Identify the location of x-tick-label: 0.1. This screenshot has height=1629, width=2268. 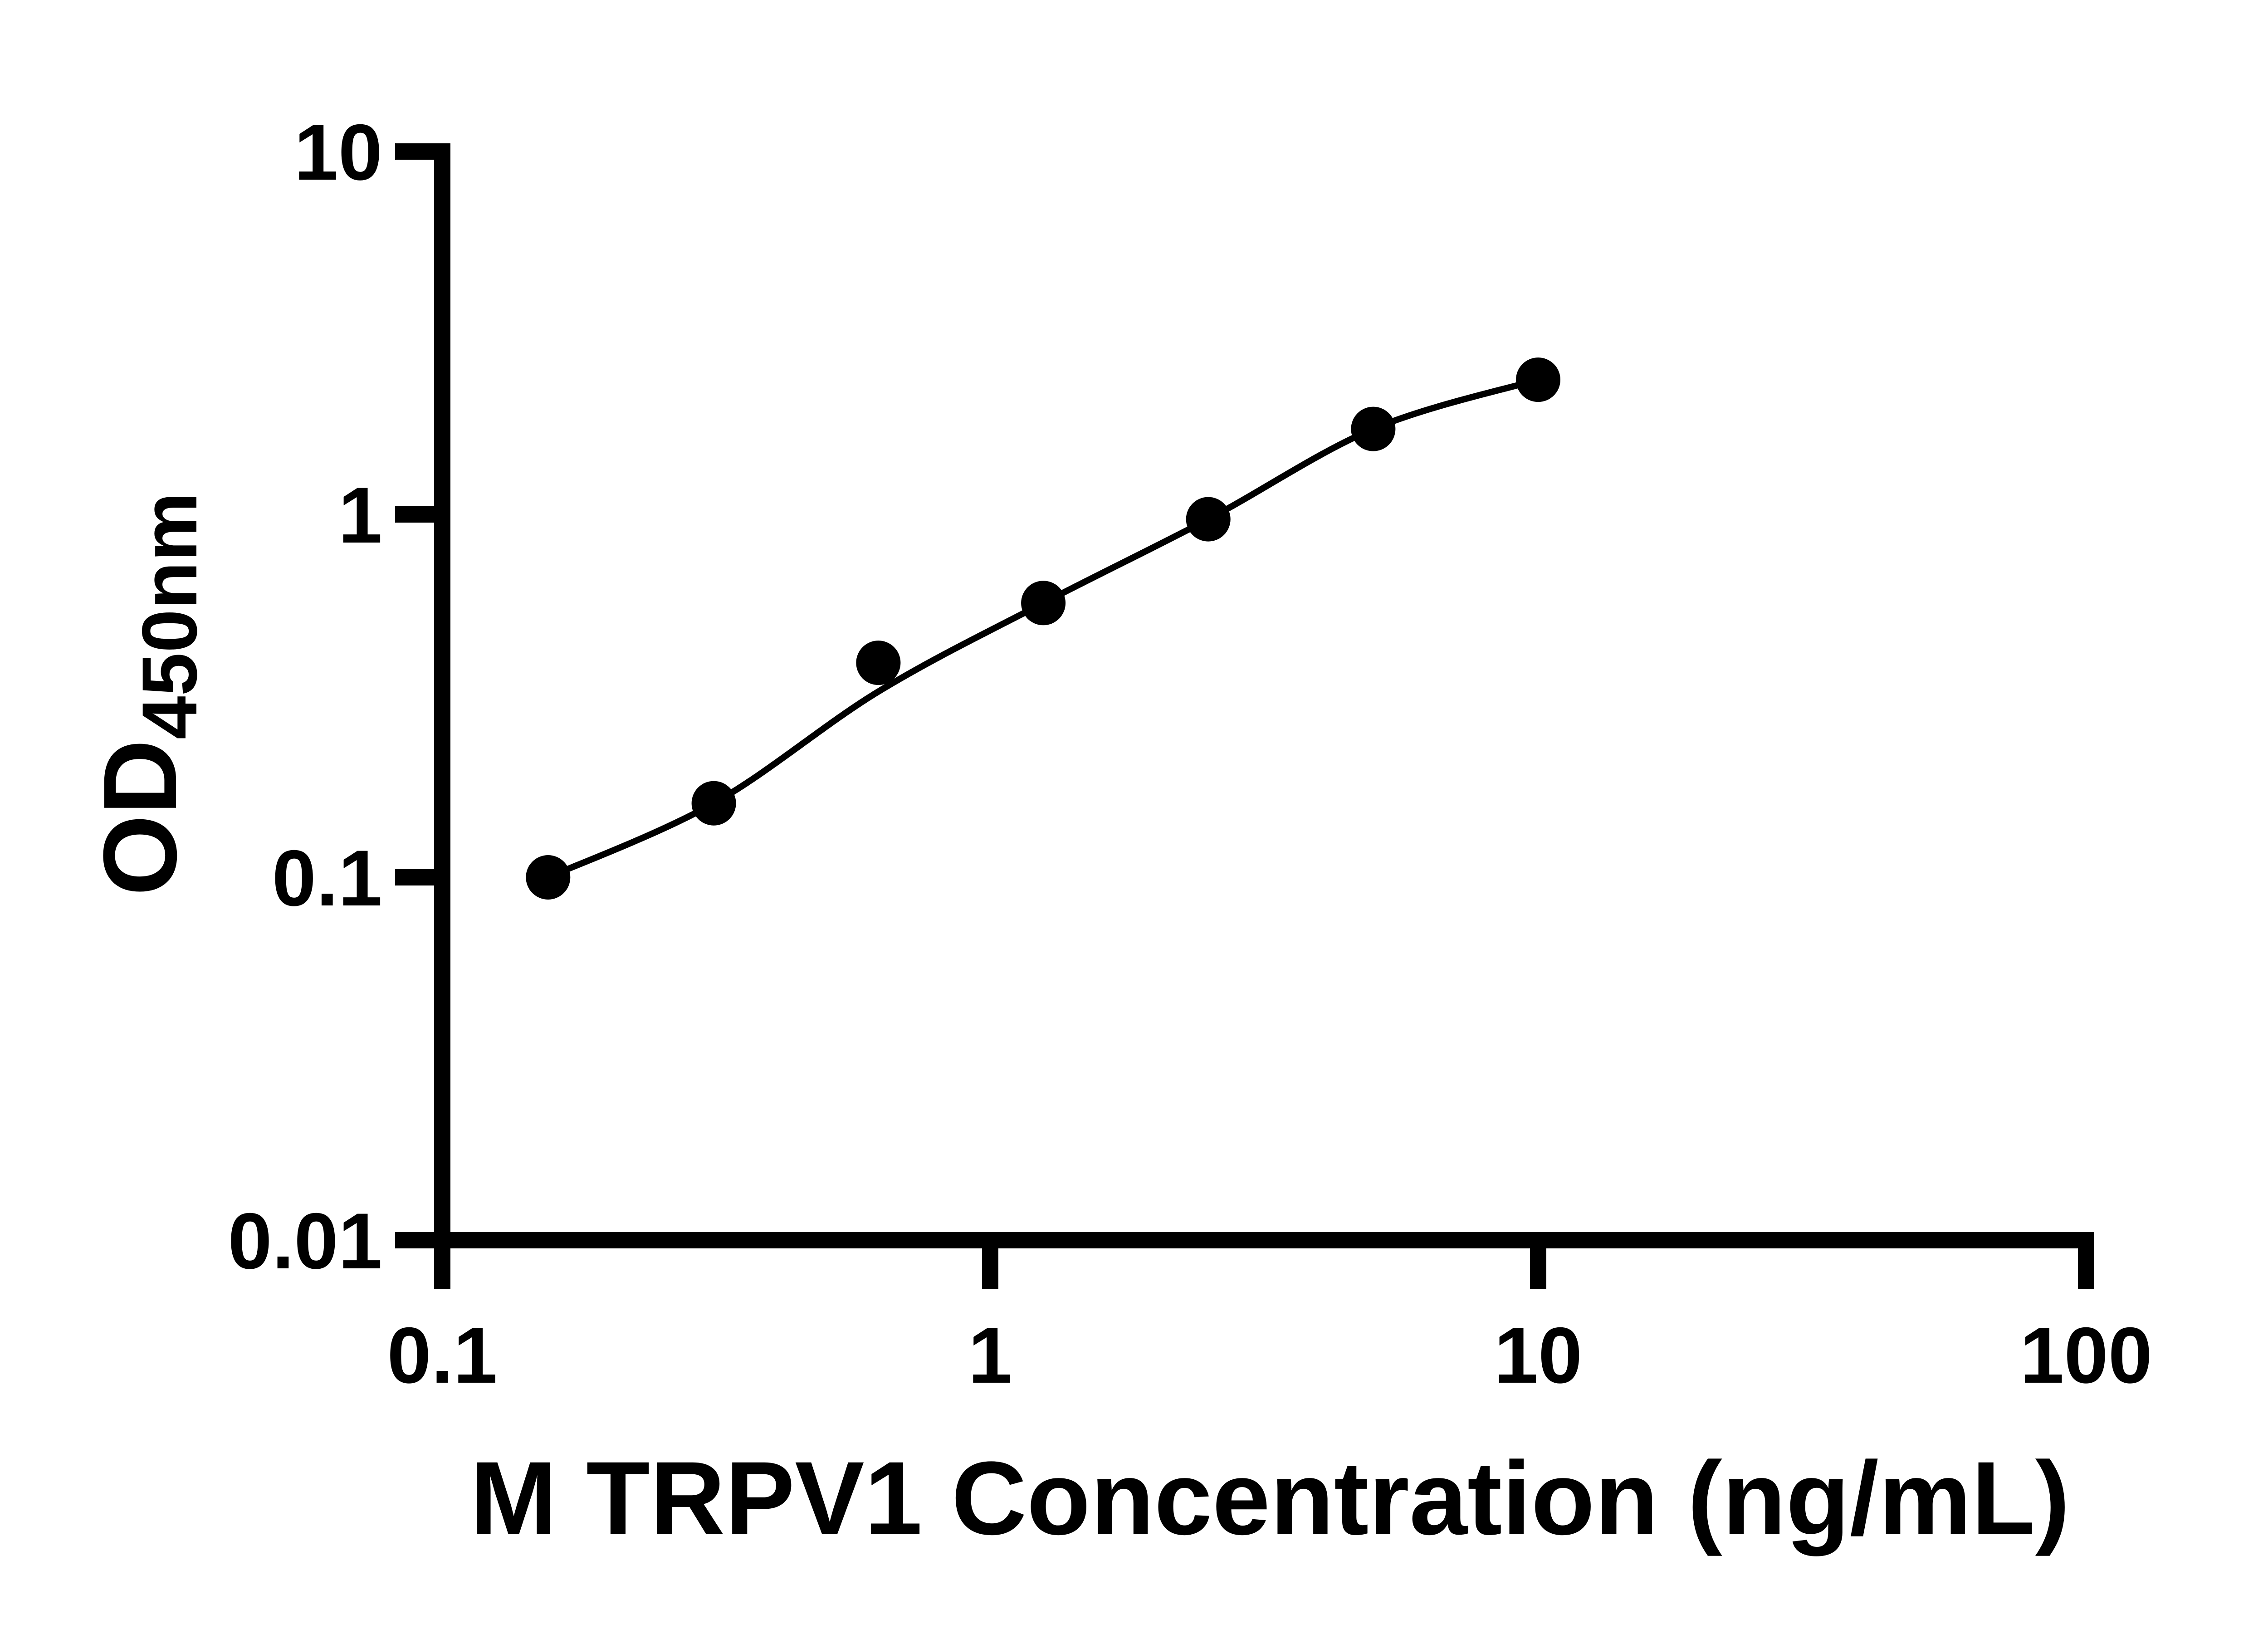
(442, 1355).